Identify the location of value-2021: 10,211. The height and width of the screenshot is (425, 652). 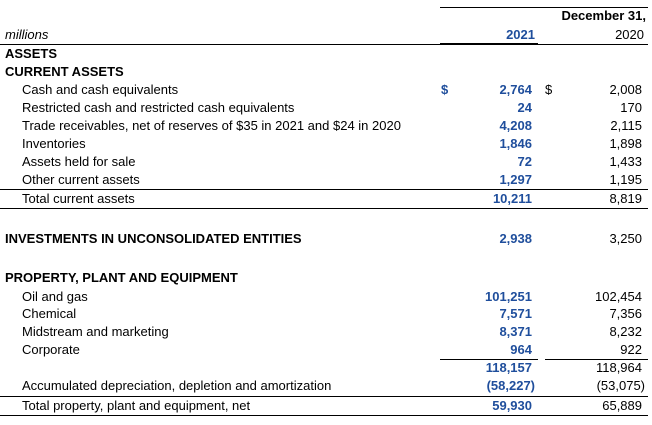
(512, 198).